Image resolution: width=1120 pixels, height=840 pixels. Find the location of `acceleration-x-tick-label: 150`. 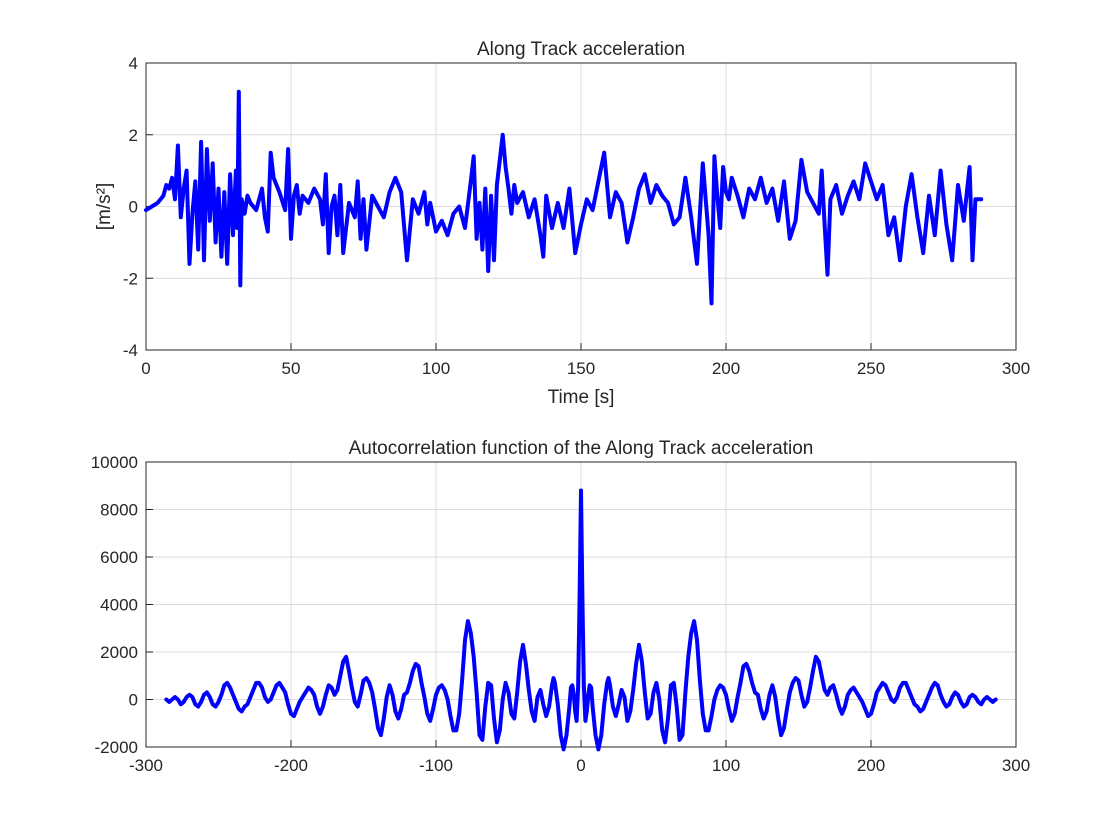

acceleration-x-tick-label: 150 is located at coordinates (581, 368).